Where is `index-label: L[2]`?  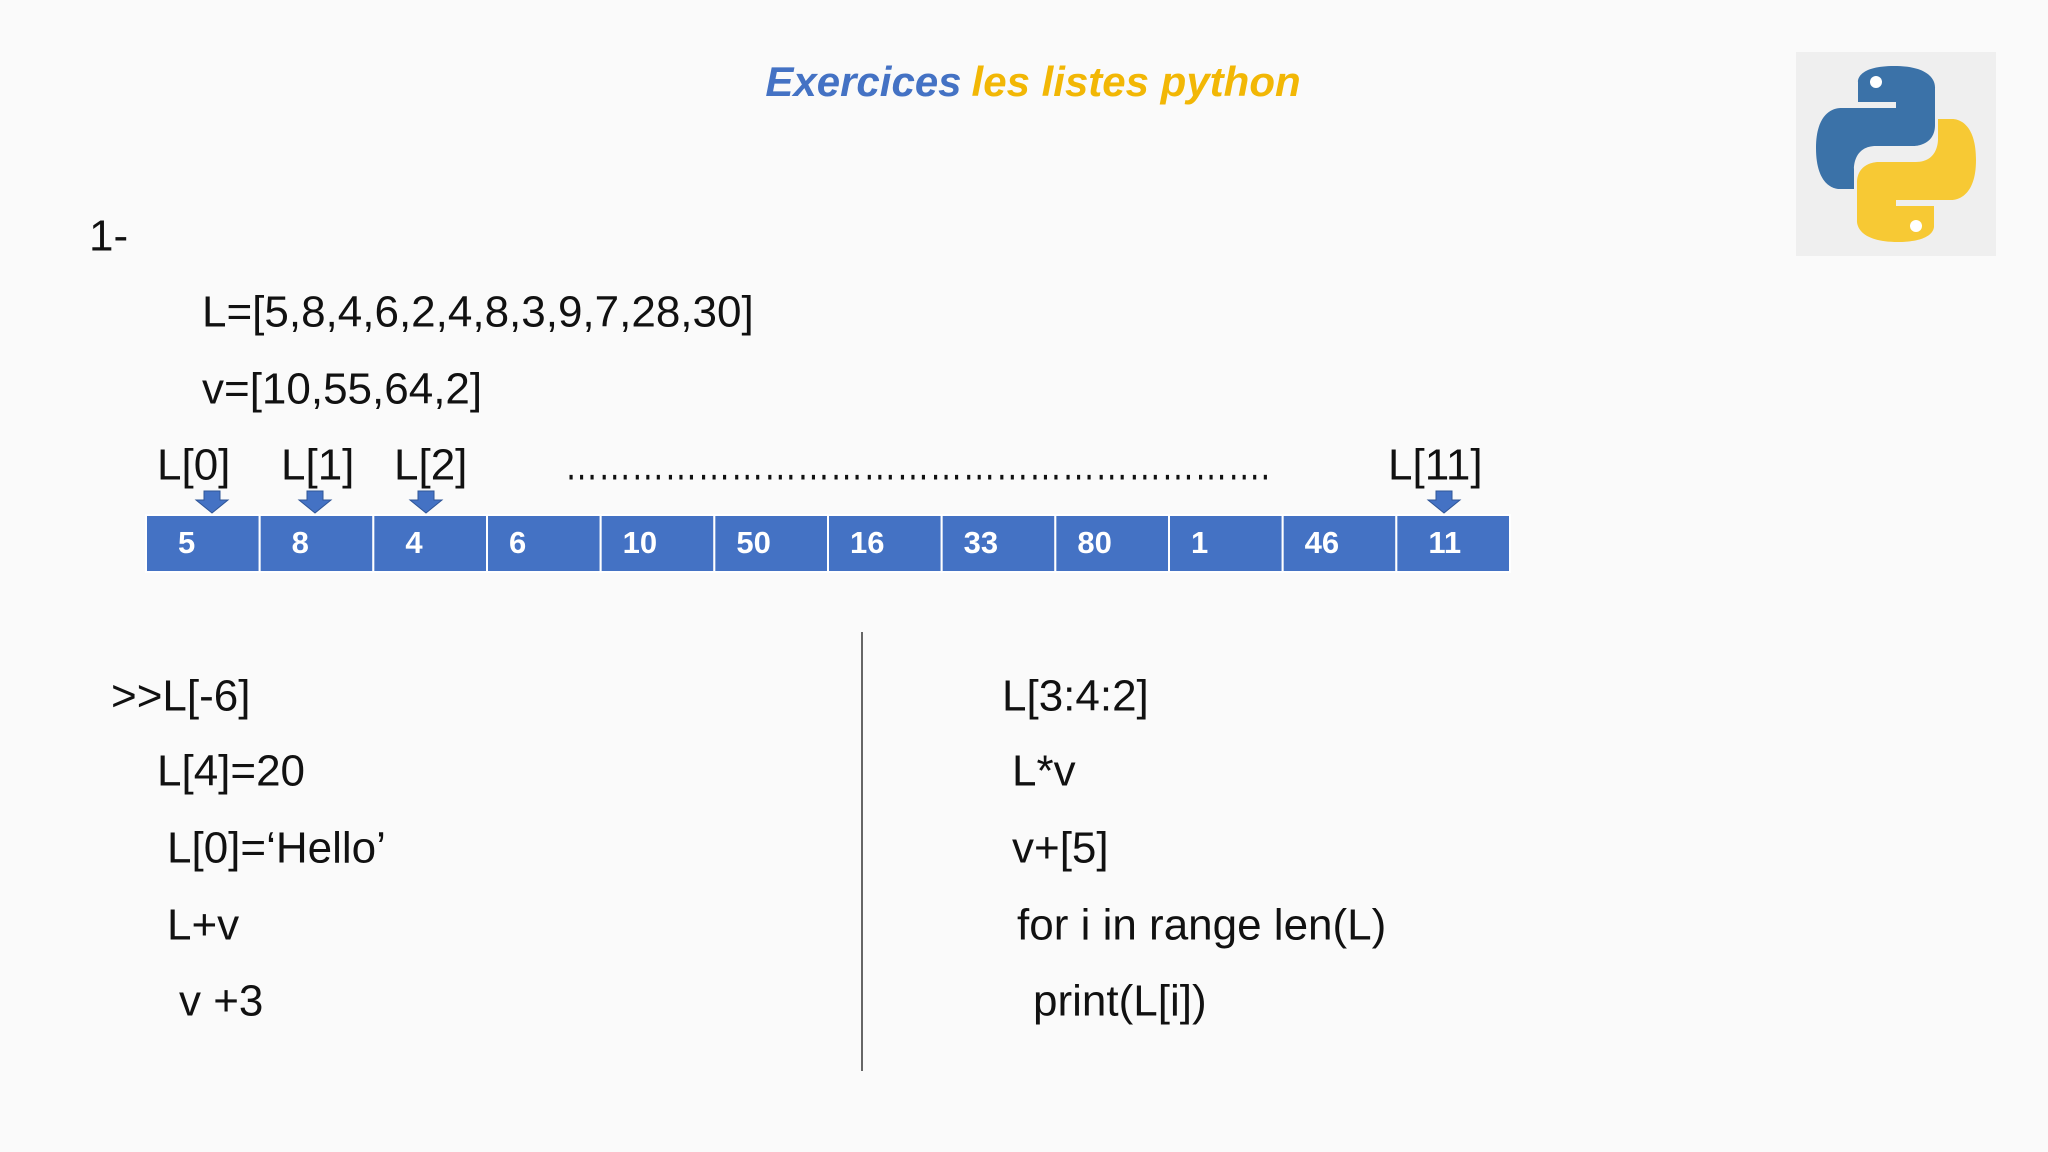
index-label: L[2] is located at coordinates (430, 465).